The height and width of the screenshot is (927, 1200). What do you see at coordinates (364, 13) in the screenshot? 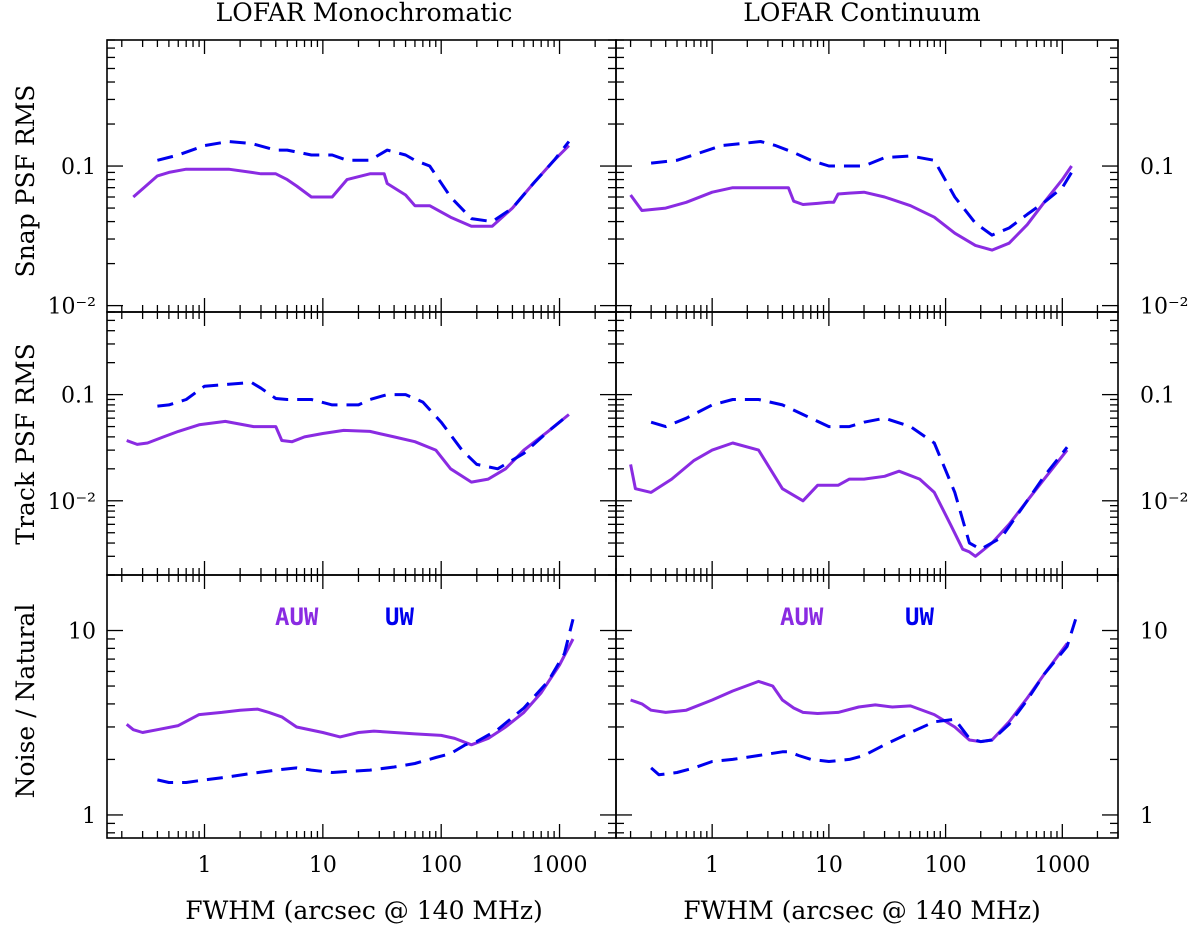
I see `column-title-monochromatic: LOFAR Monochromatic` at bounding box center [364, 13].